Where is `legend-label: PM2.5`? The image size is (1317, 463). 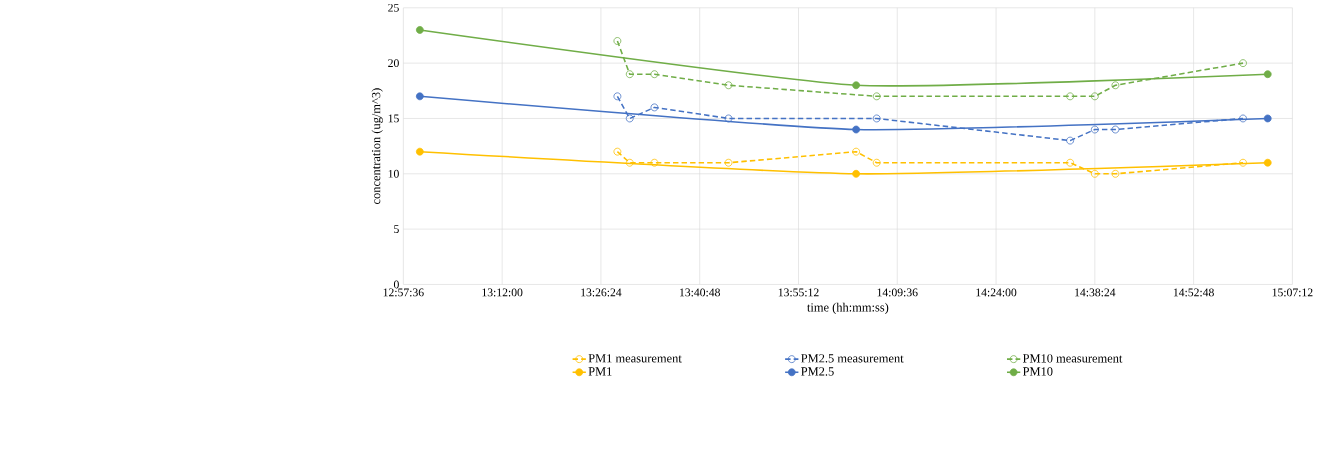 legend-label: PM2.5 is located at coordinates (817, 371).